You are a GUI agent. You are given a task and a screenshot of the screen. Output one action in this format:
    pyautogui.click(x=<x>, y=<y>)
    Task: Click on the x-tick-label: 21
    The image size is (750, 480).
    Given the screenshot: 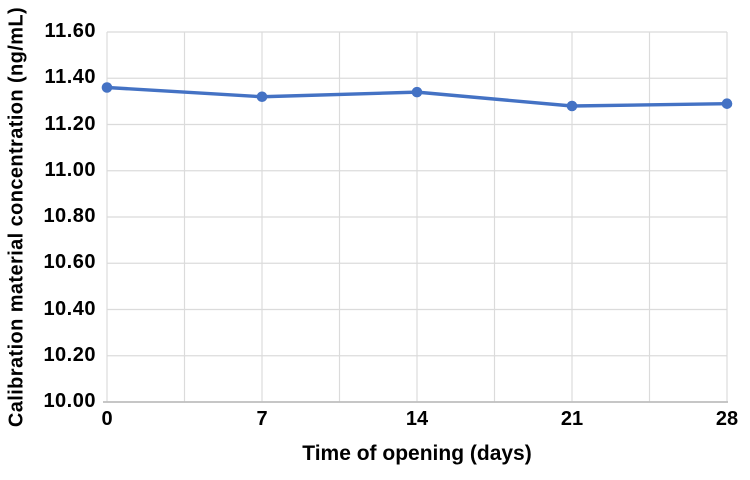 What is the action you would take?
    pyautogui.click(x=572, y=419)
    